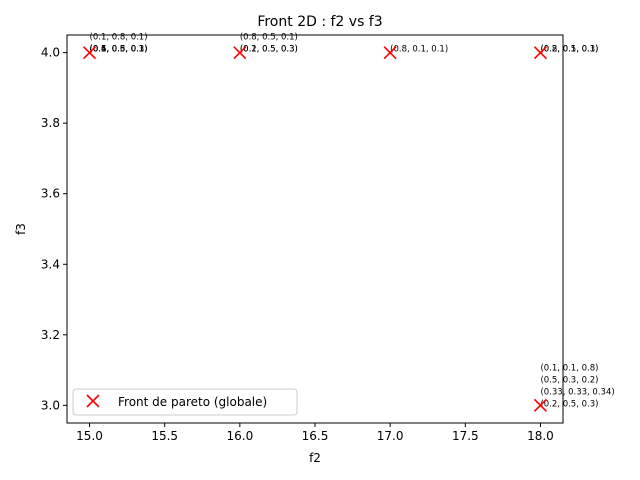 The width and height of the screenshot is (640, 480). What do you see at coordinates (269, 38) in the screenshot?
I see `point-annotation-label: (0.8, 0.5, 0.1)` at bounding box center [269, 38].